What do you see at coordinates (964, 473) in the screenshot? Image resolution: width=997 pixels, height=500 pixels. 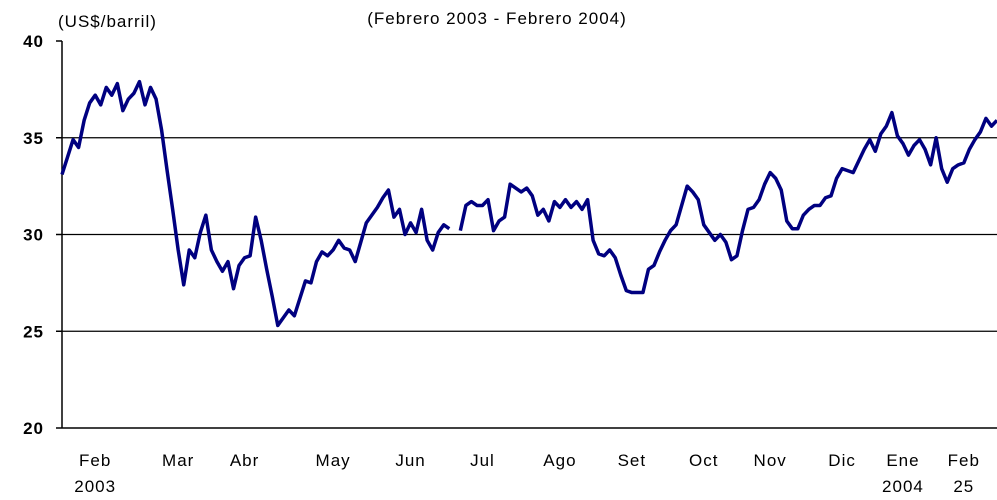 I see `x-tick-label: Feb 25` at bounding box center [964, 473].